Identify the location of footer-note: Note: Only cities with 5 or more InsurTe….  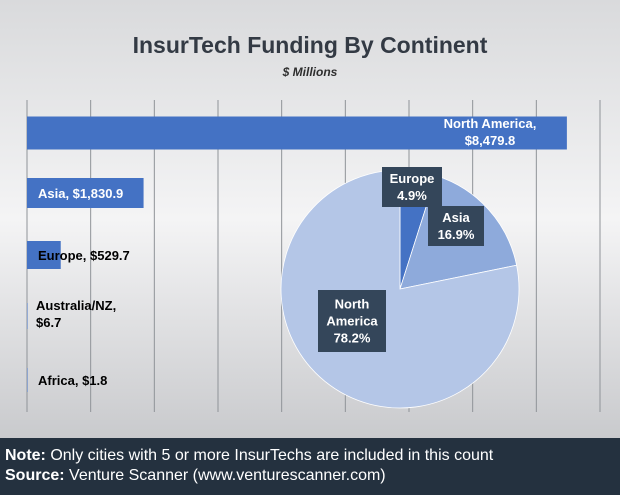
(312, 456).